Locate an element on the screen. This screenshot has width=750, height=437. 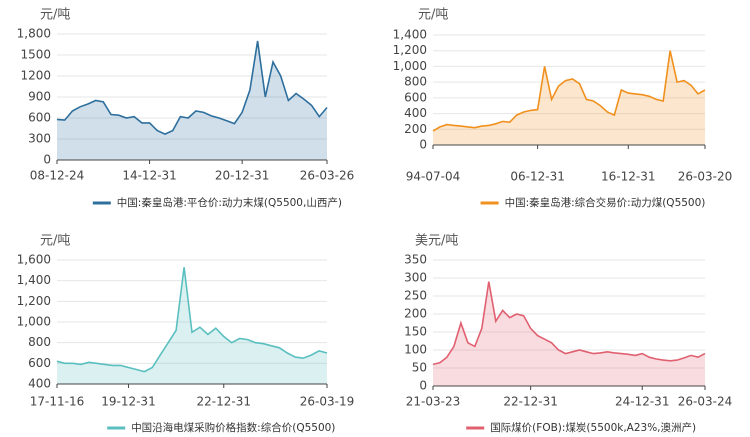
x-tick-label: 94-07-04 is located at coordinates (433, 177).